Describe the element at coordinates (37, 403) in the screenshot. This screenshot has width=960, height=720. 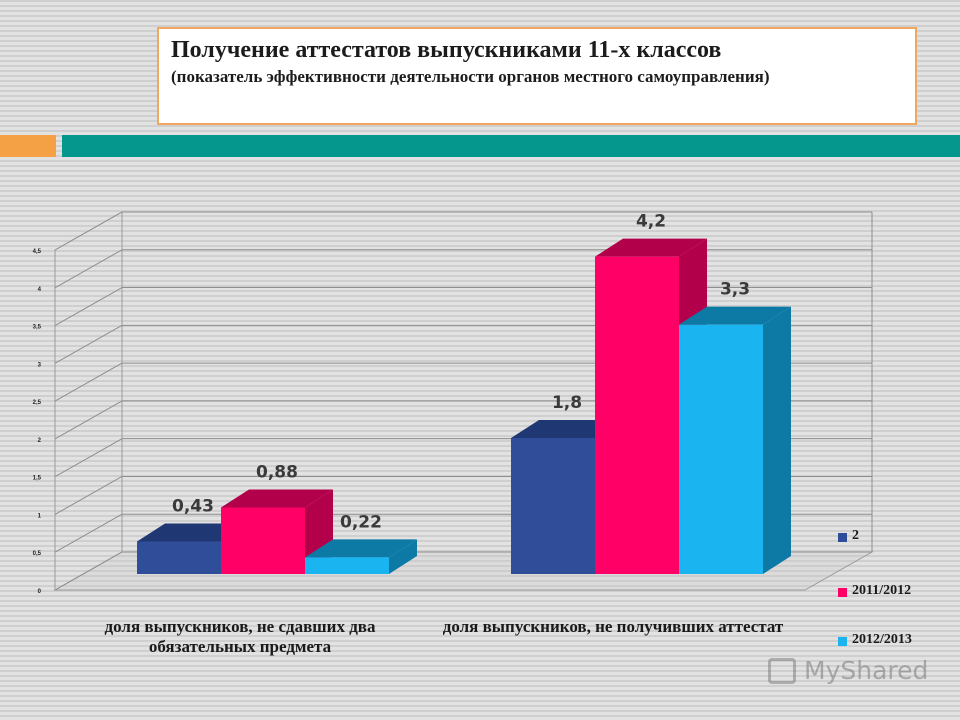
I see `y-tick-label: 2,5` at that location.